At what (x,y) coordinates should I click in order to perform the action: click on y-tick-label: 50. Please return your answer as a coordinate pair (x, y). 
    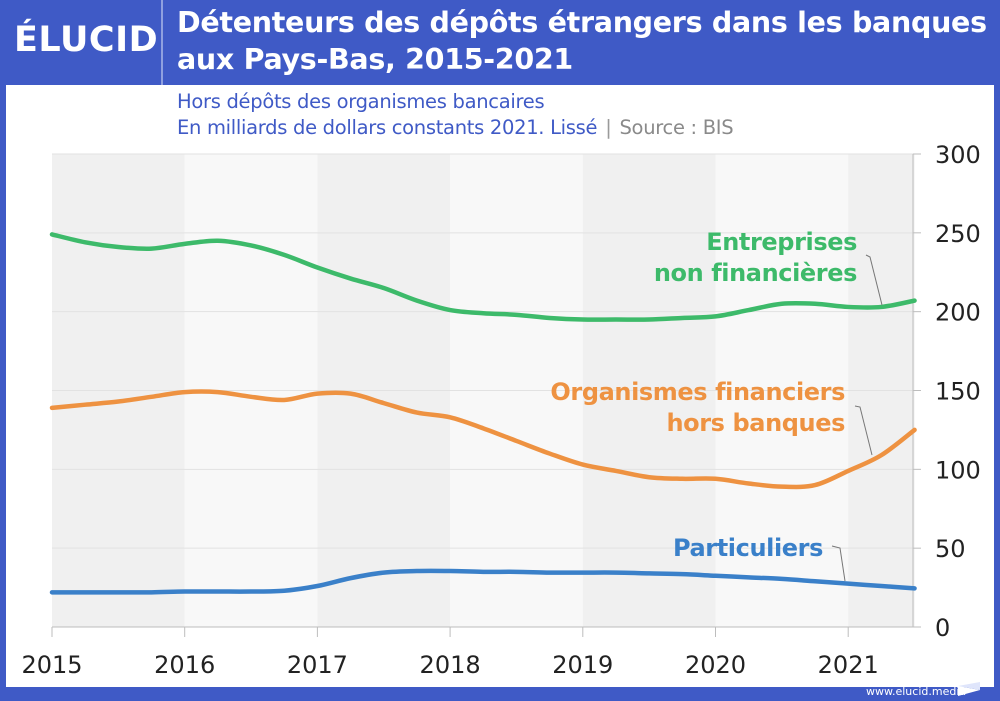
    Looking at the image, I should click on (950, 549).